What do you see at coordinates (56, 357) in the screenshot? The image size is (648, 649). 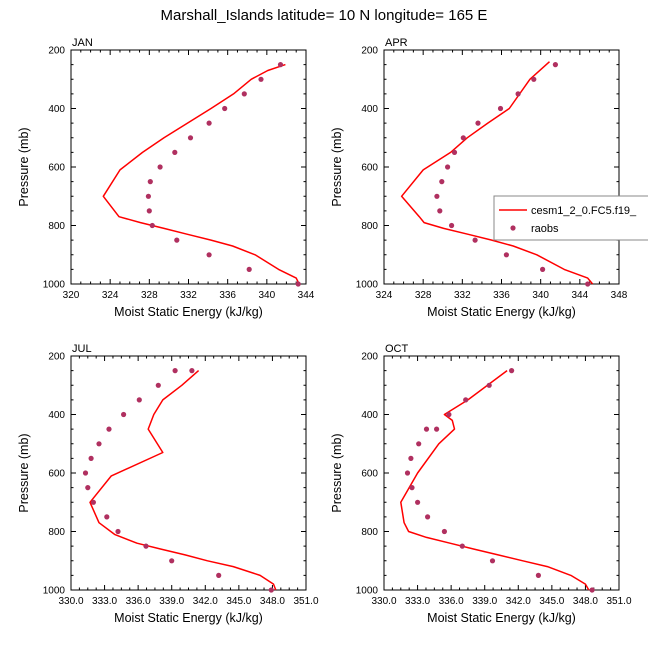 I see `jul-y-tick-label: 200` at bounding box center [56, 357].